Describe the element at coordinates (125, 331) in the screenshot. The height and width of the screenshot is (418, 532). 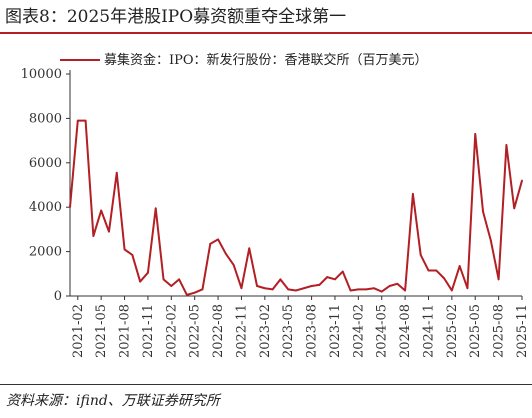
I see `x-tick-label: 2021-08` at that location.